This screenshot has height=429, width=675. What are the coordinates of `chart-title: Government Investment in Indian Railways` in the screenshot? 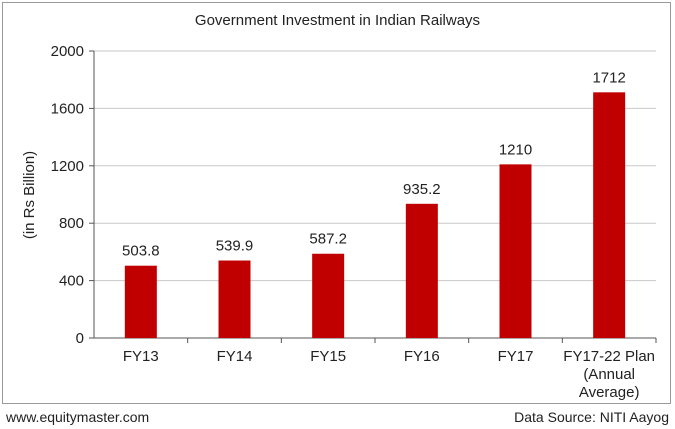 It's located at (337, 20).